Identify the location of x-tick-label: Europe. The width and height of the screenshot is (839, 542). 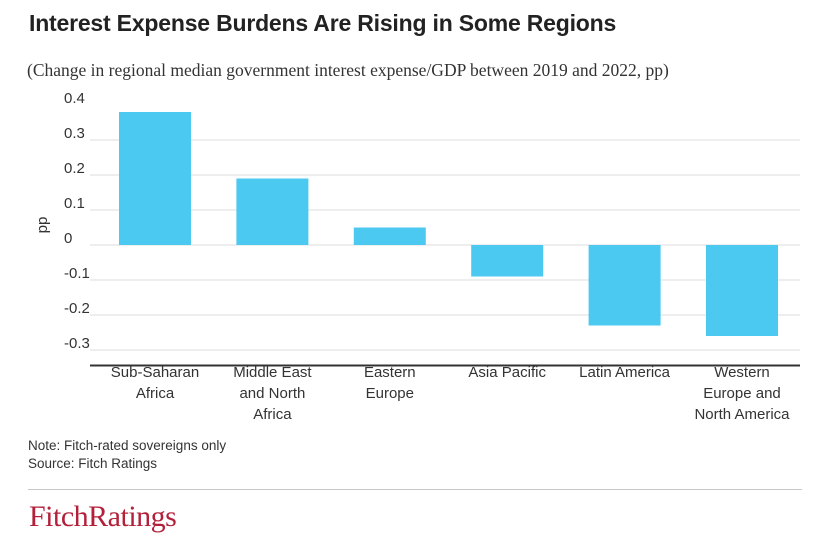
(390, 393).